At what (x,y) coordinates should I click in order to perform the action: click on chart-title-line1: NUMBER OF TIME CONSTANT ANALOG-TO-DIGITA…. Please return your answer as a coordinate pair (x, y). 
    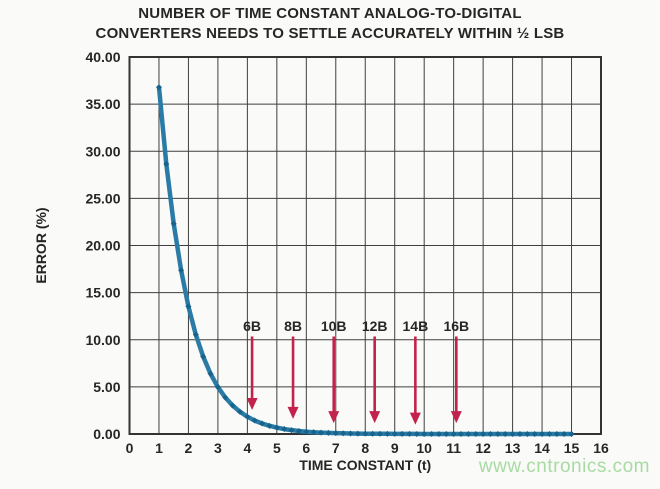
    Looking at the image, I should click on (330, 13).